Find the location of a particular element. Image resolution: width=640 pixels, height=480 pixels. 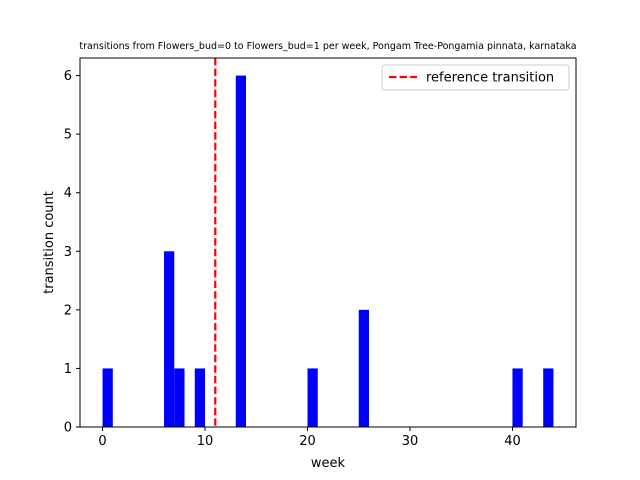

x-tick-label: 30 is located at coordinates (410, 441).